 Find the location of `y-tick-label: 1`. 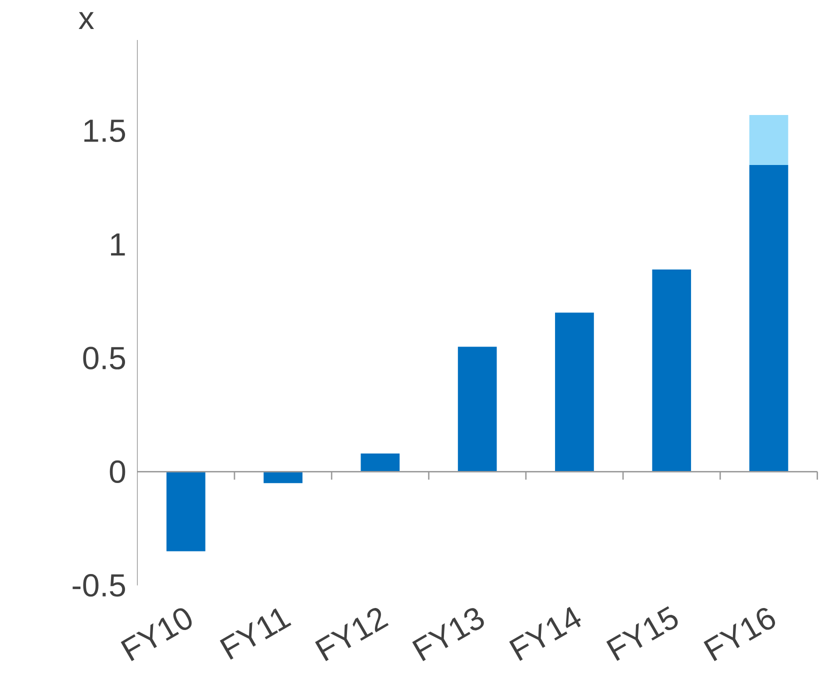

y-tick-label: 1 is located at coordinates (118, 244).